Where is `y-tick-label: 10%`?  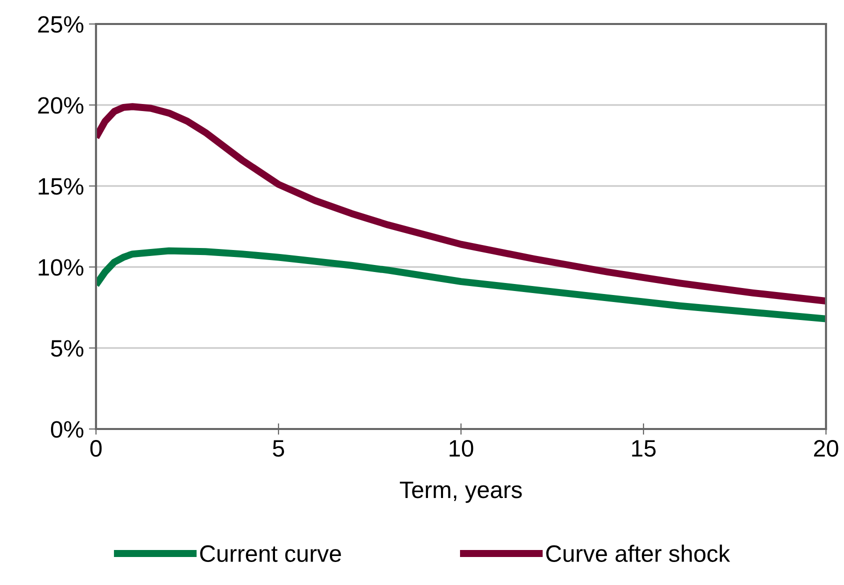
y-tick-label: 10% is located at coordinates (61, 267).